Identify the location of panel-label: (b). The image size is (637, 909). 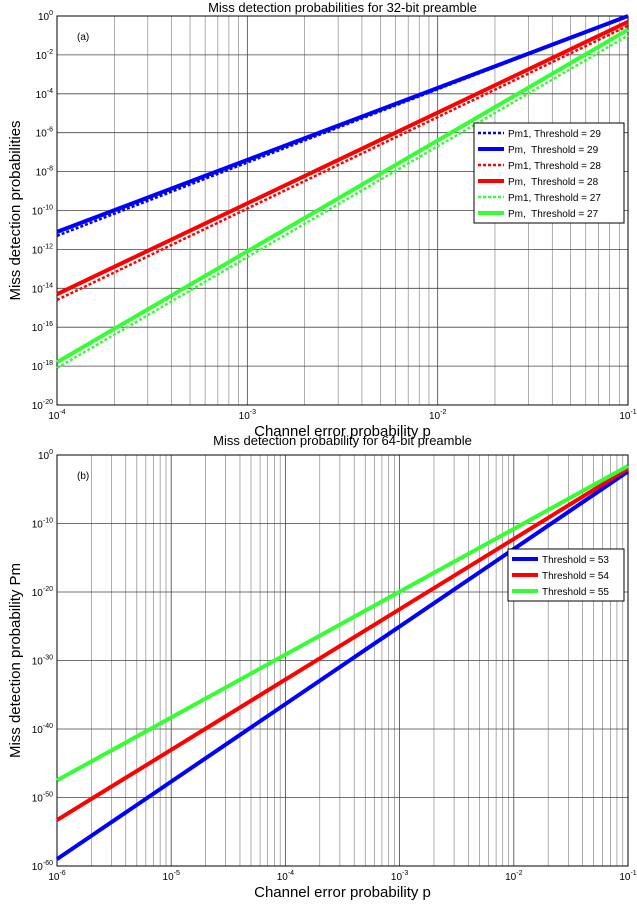
(83, 476).